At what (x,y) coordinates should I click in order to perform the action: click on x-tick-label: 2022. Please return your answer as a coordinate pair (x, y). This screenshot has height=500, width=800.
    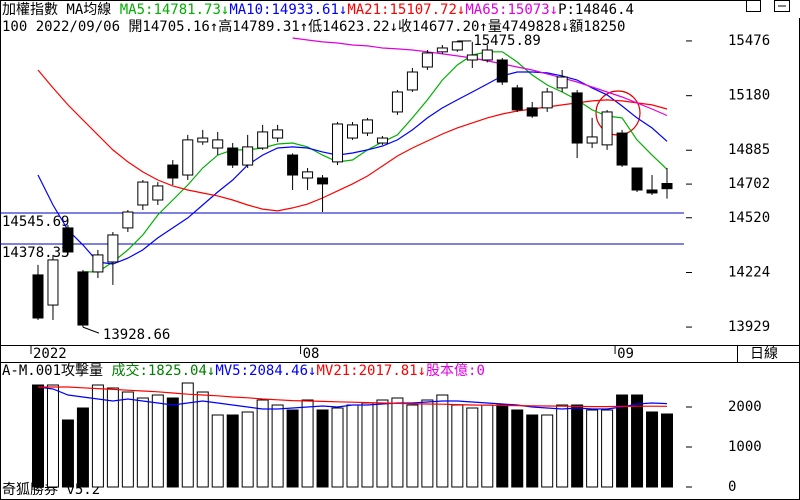
    Looking at the image, I should click on (50, 354).